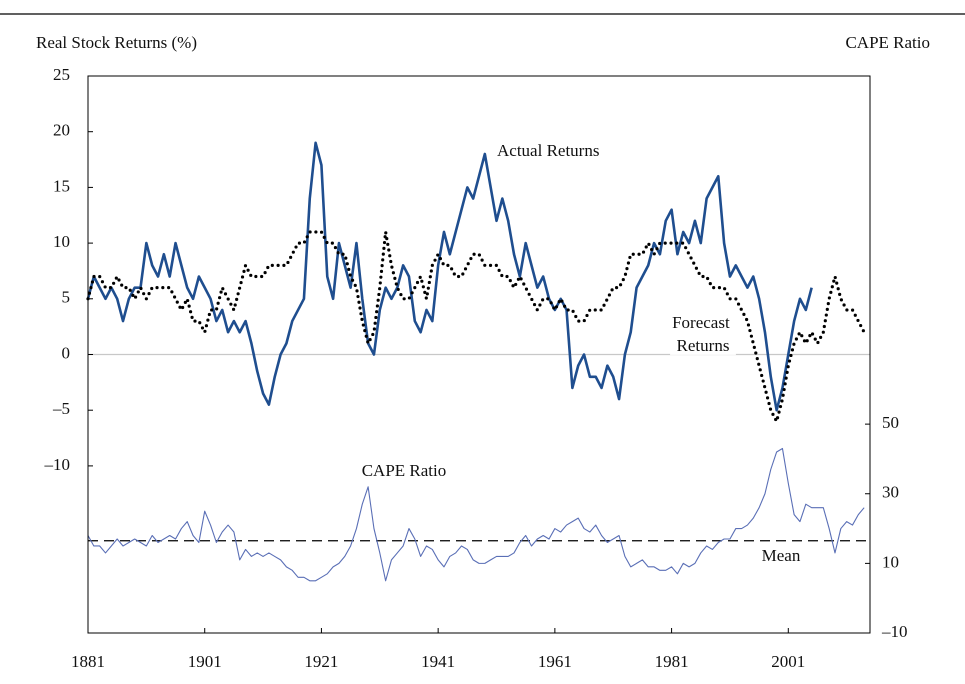 Image resolution: width=965 pixels, height=684 pixels. What do you see at coordinates (88, 661) in the screenshot?
I see `x-tick-label: 1881` at bounding box center [88, 661].